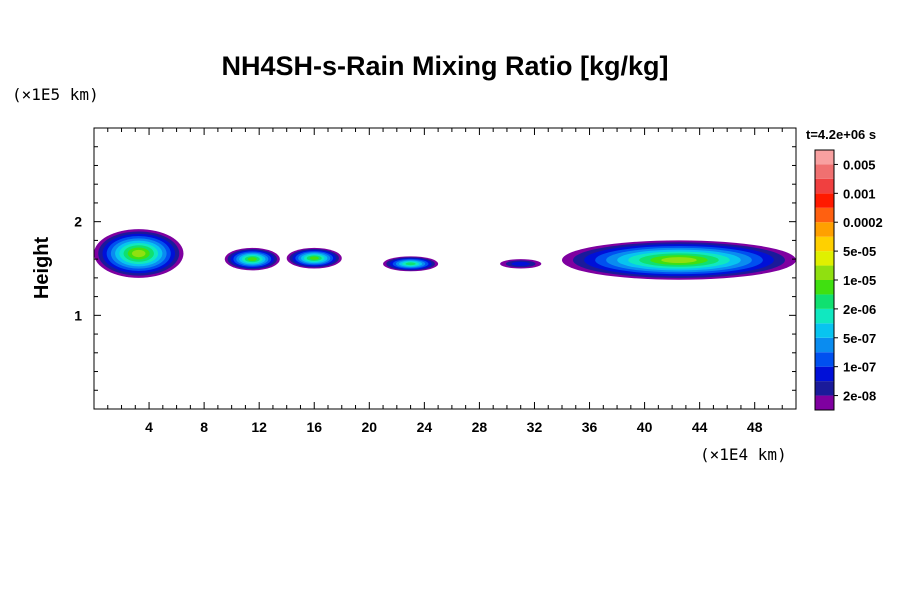 The image size is (900, 600). I want to click on colorbar-label: 2e-08, so click(859, 396).